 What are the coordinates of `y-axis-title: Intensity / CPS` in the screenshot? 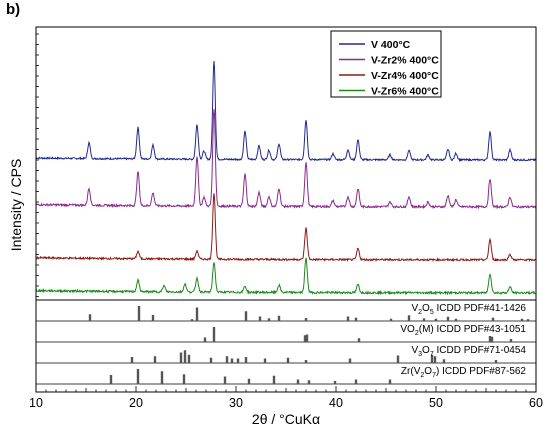 It's located at (16, 205).